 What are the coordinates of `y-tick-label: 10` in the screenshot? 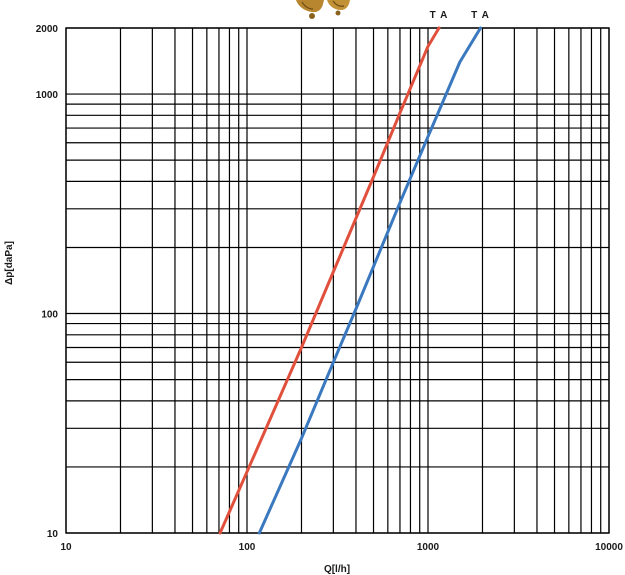 It's located at (53, 534).